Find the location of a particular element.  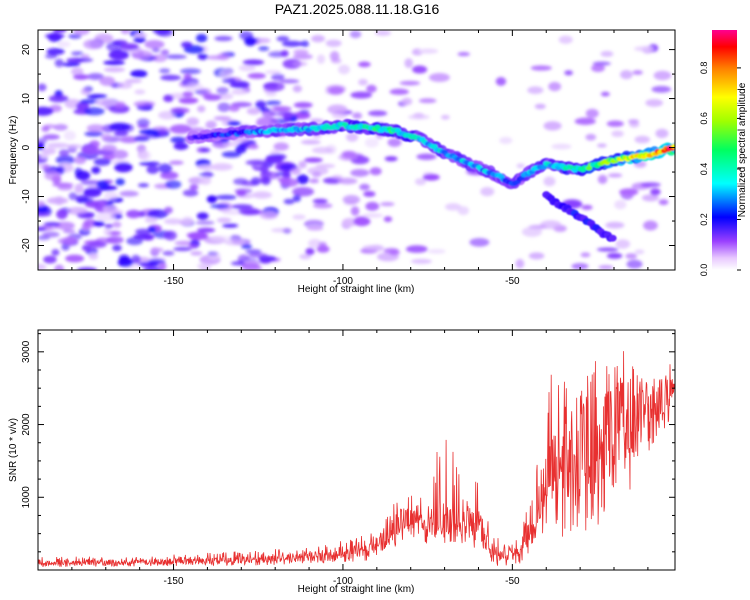

y-tick-label: -20 is located at coordinates (26, 245).